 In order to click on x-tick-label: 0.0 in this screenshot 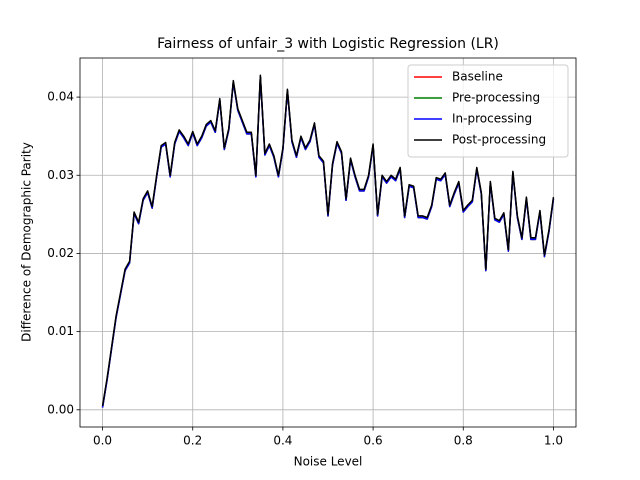, I will do `click(102, 441)`.